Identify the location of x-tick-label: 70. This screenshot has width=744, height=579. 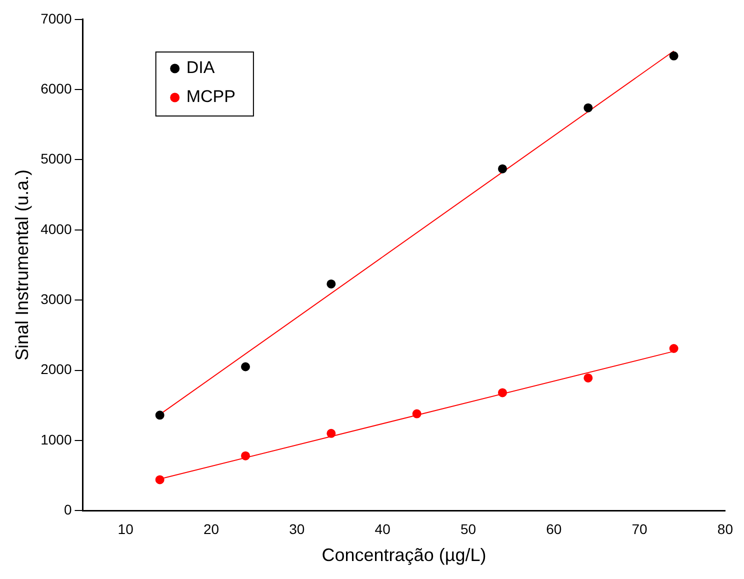
(640, 528).